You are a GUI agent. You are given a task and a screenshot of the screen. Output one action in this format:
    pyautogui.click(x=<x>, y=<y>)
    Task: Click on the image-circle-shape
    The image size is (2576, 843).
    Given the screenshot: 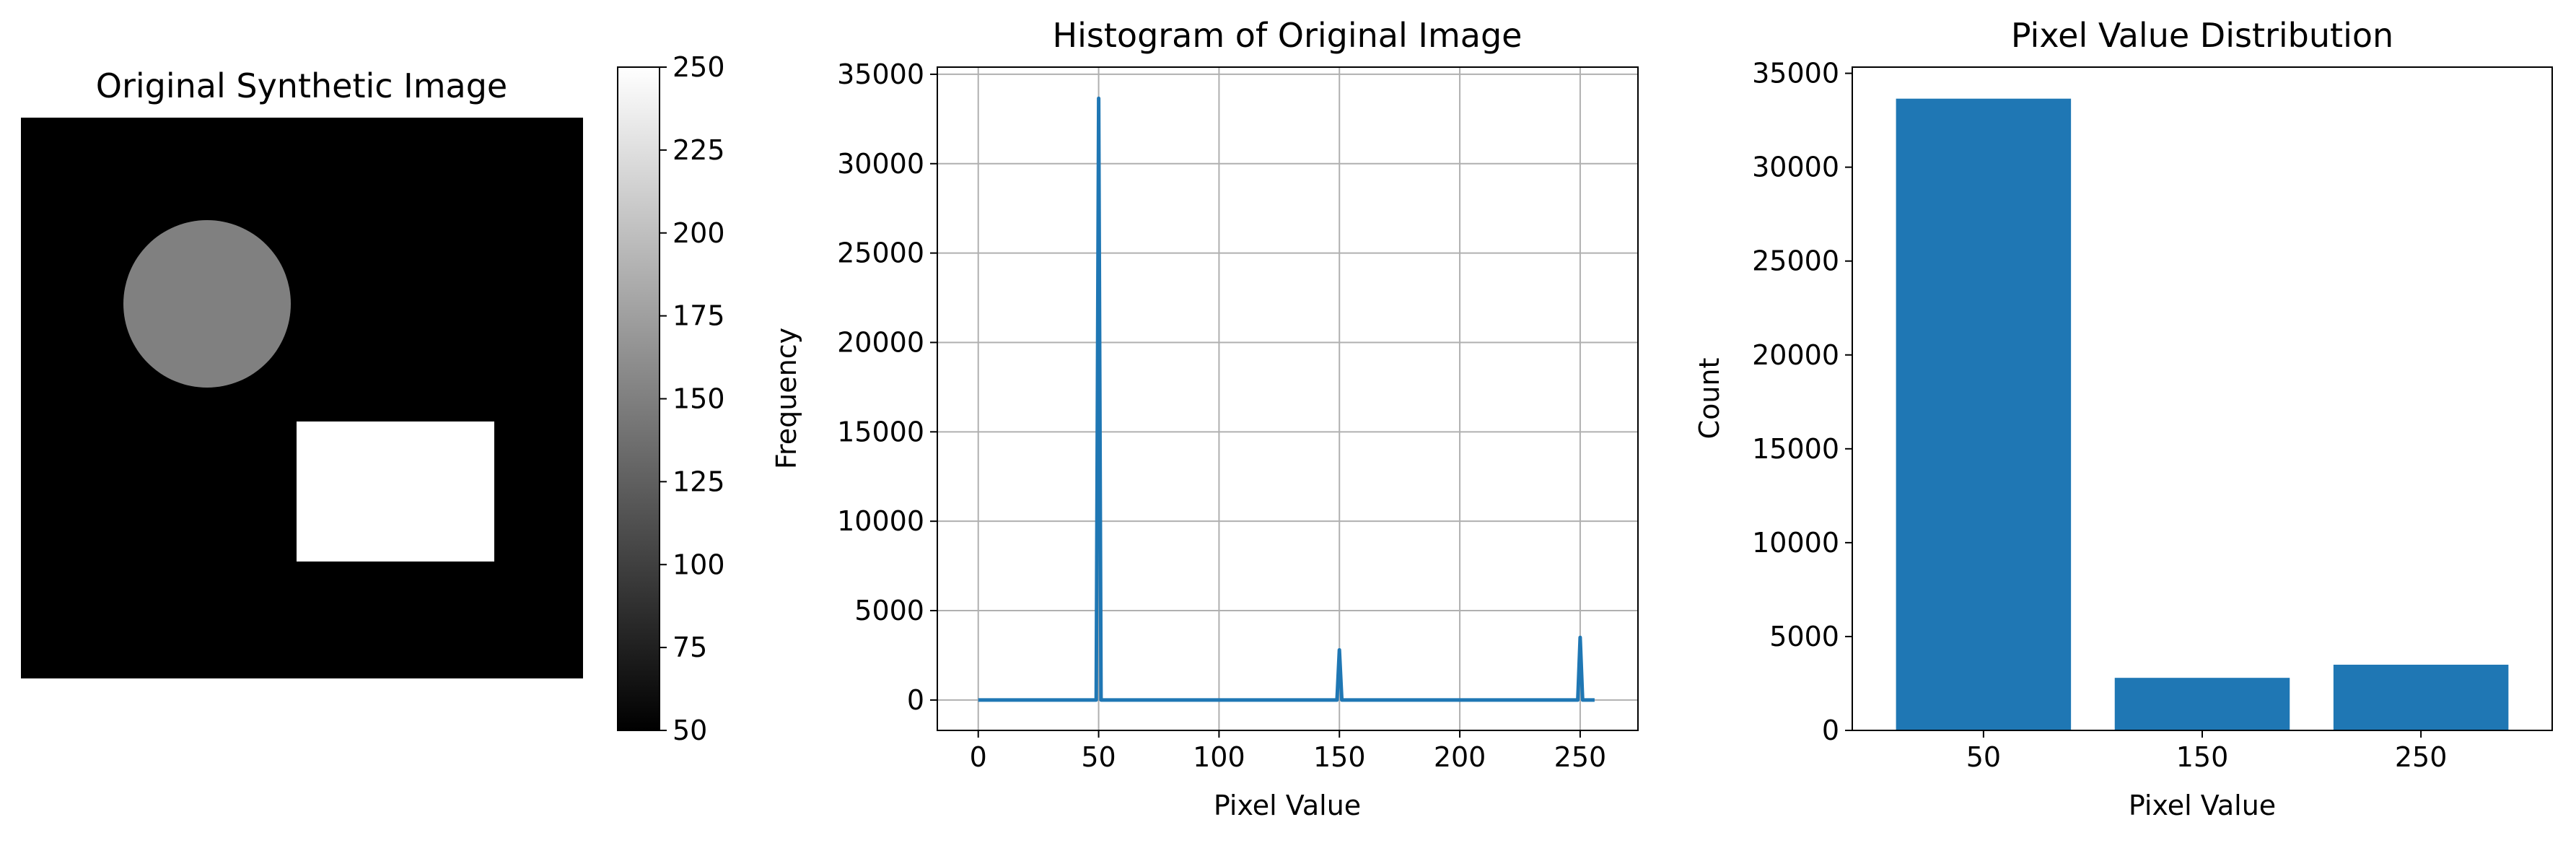 What is the action you would take?
    pyautogui.click(x=207, y=304)
    